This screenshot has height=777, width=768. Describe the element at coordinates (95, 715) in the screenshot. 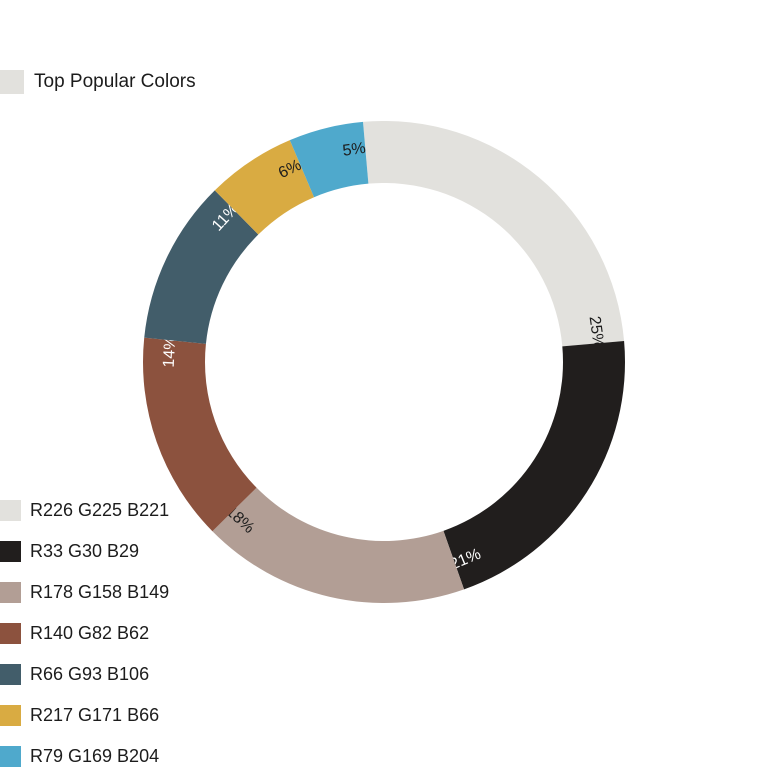

I see `legend-label: R217 G171 B66` at that location.